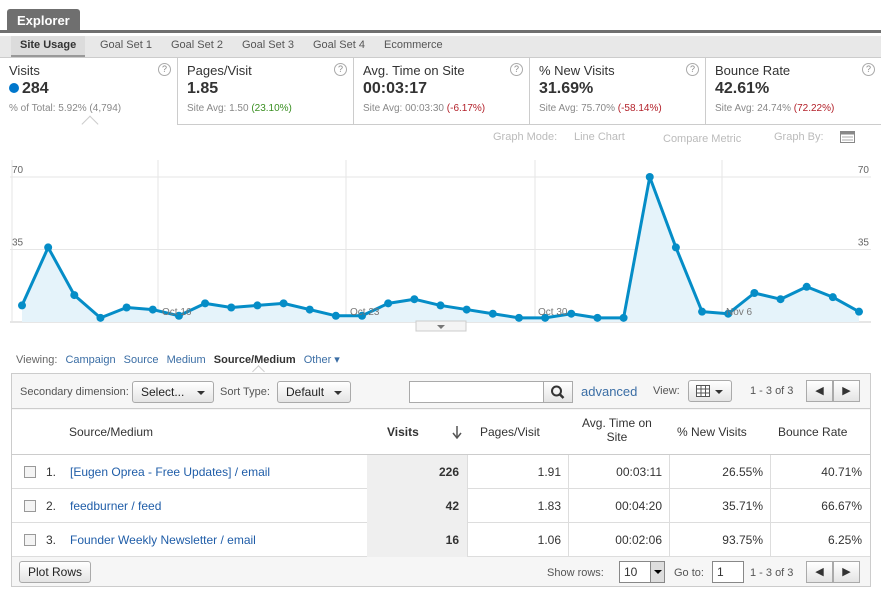 This screenshot has width=881, height=600. Describe the element at coordinates (321, 360) in the screenshot. I see `viewing-other-dropdown: Other ▾` at that location.